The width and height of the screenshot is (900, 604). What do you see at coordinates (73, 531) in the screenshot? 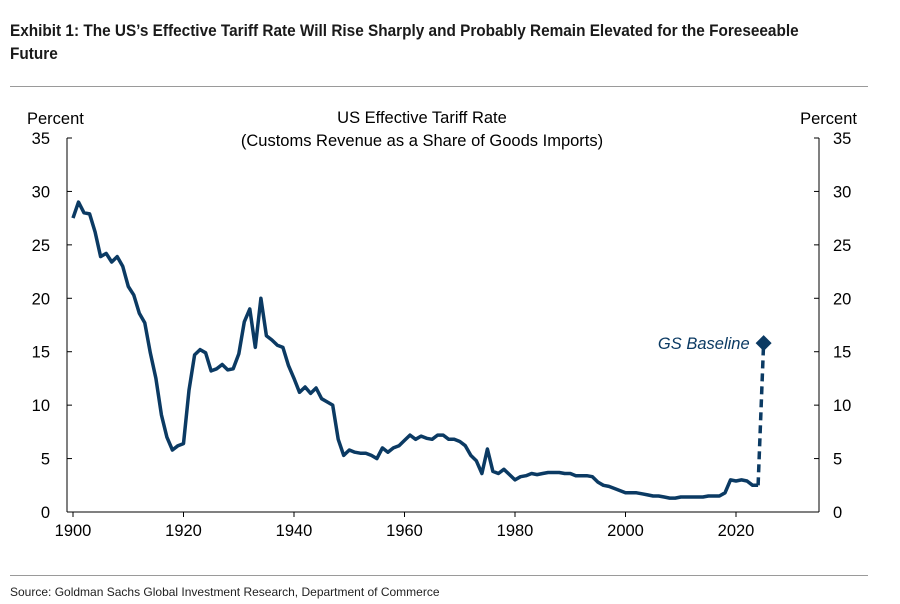
I see `x-tick-label: 1900` at bounding box center [73, 531].